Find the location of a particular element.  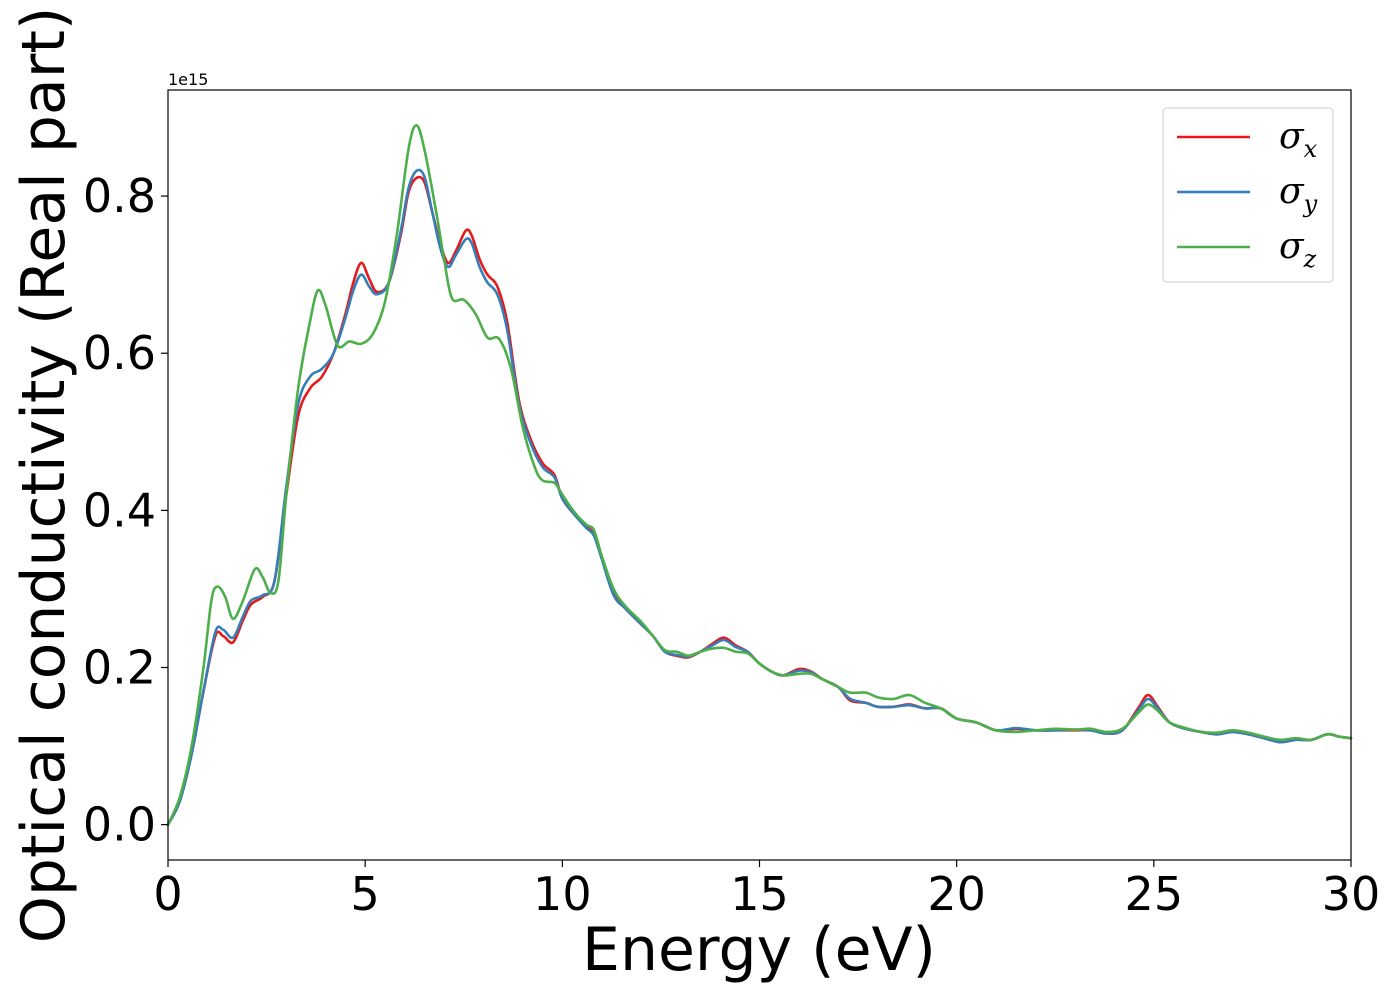

y-axis-ticks: 0.0 0.2 0.4 0.6 0.8 is located at coordinates (125, 510).